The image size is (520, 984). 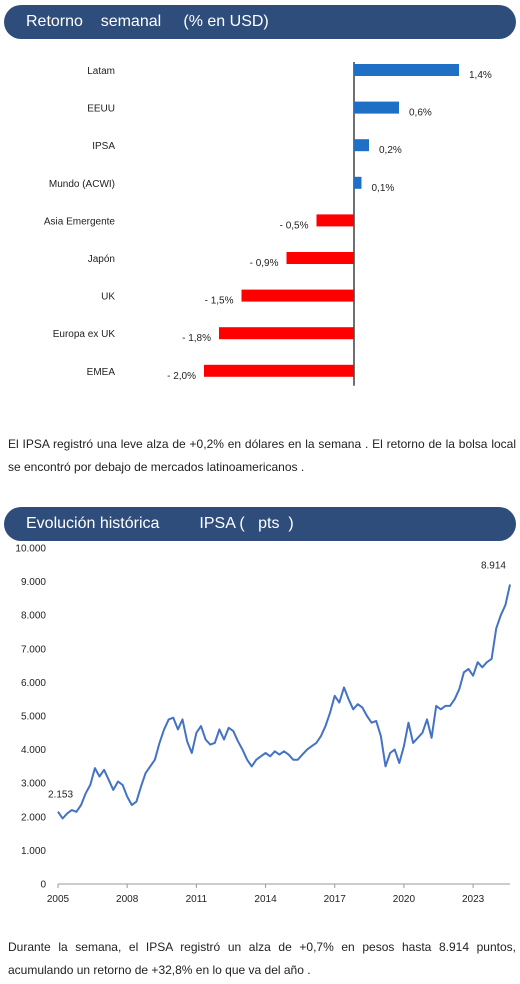 What do you see at coordinates (82, 184) in the screenshot?
I see `category-label: Mundo (ACWI)` at bounding box center [82, 184].